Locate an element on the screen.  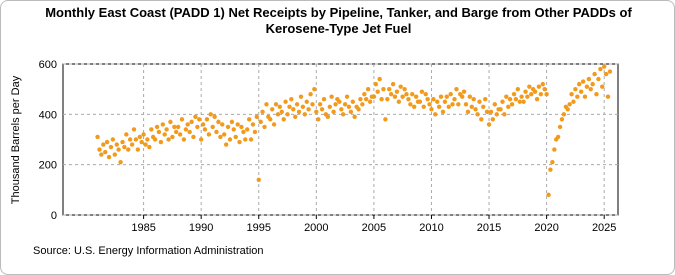
x-tick-label: 2015 is located at coordinates (489, 228).